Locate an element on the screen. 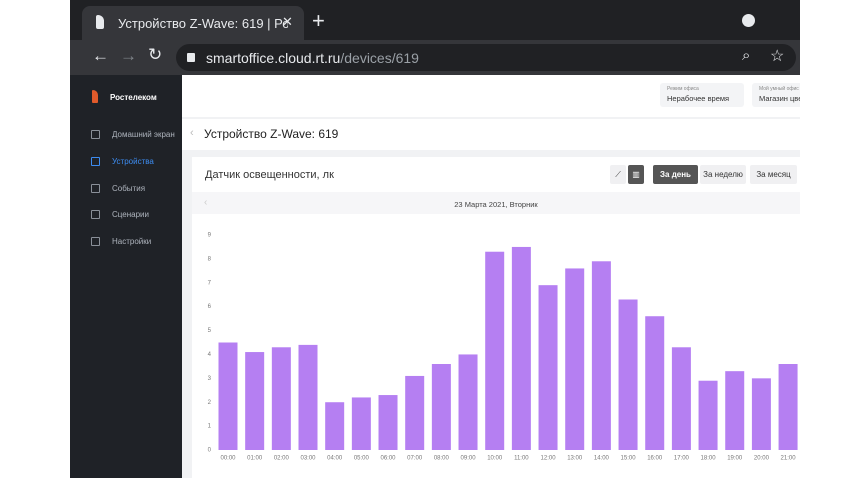 Image resolution: width=847 pixels, height=478 pixels. bookmark: ☆ is located at coordinates (777, 56).